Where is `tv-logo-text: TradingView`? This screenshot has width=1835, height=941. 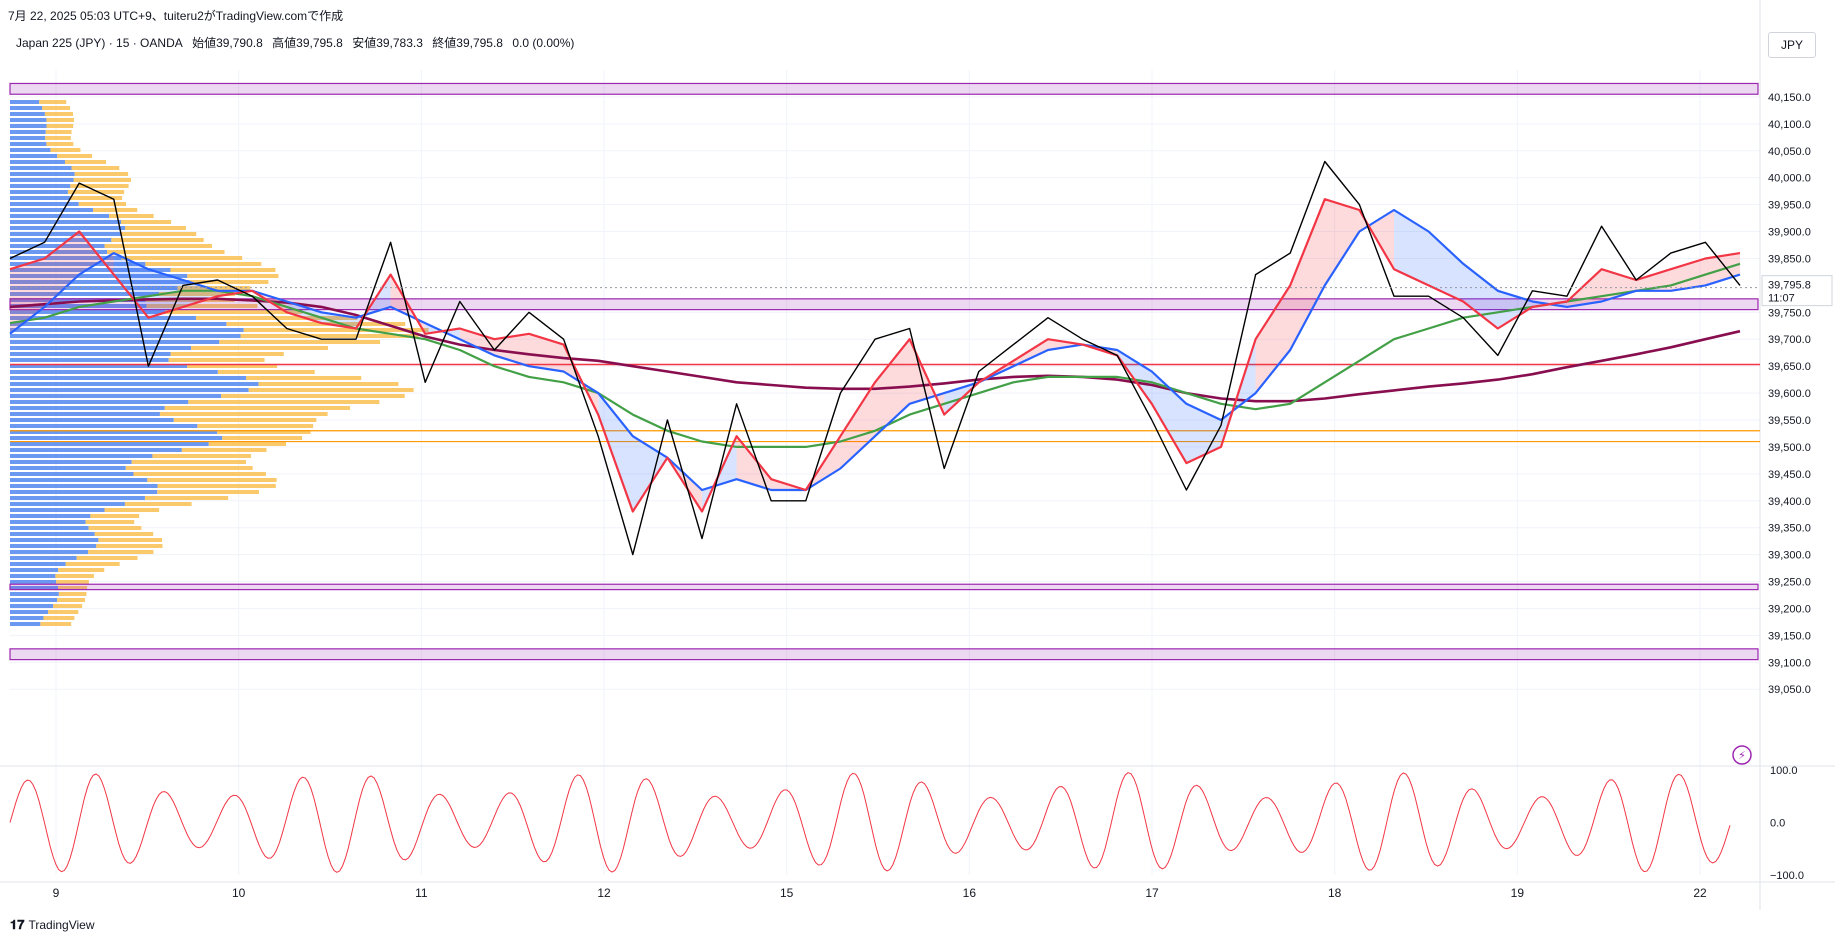 tv-logo-text: TradingView is located at coordinates (61, 925).